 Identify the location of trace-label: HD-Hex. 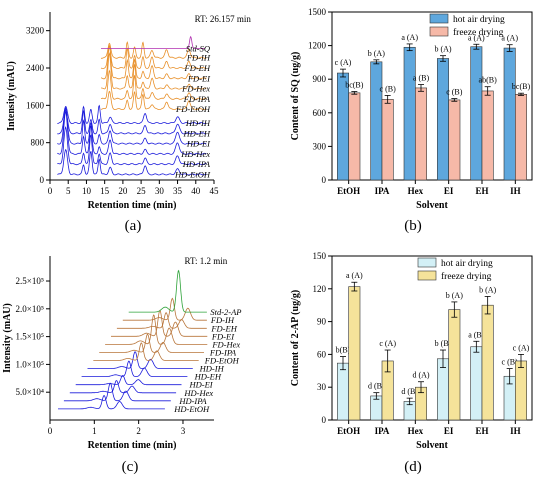
(195, 154).